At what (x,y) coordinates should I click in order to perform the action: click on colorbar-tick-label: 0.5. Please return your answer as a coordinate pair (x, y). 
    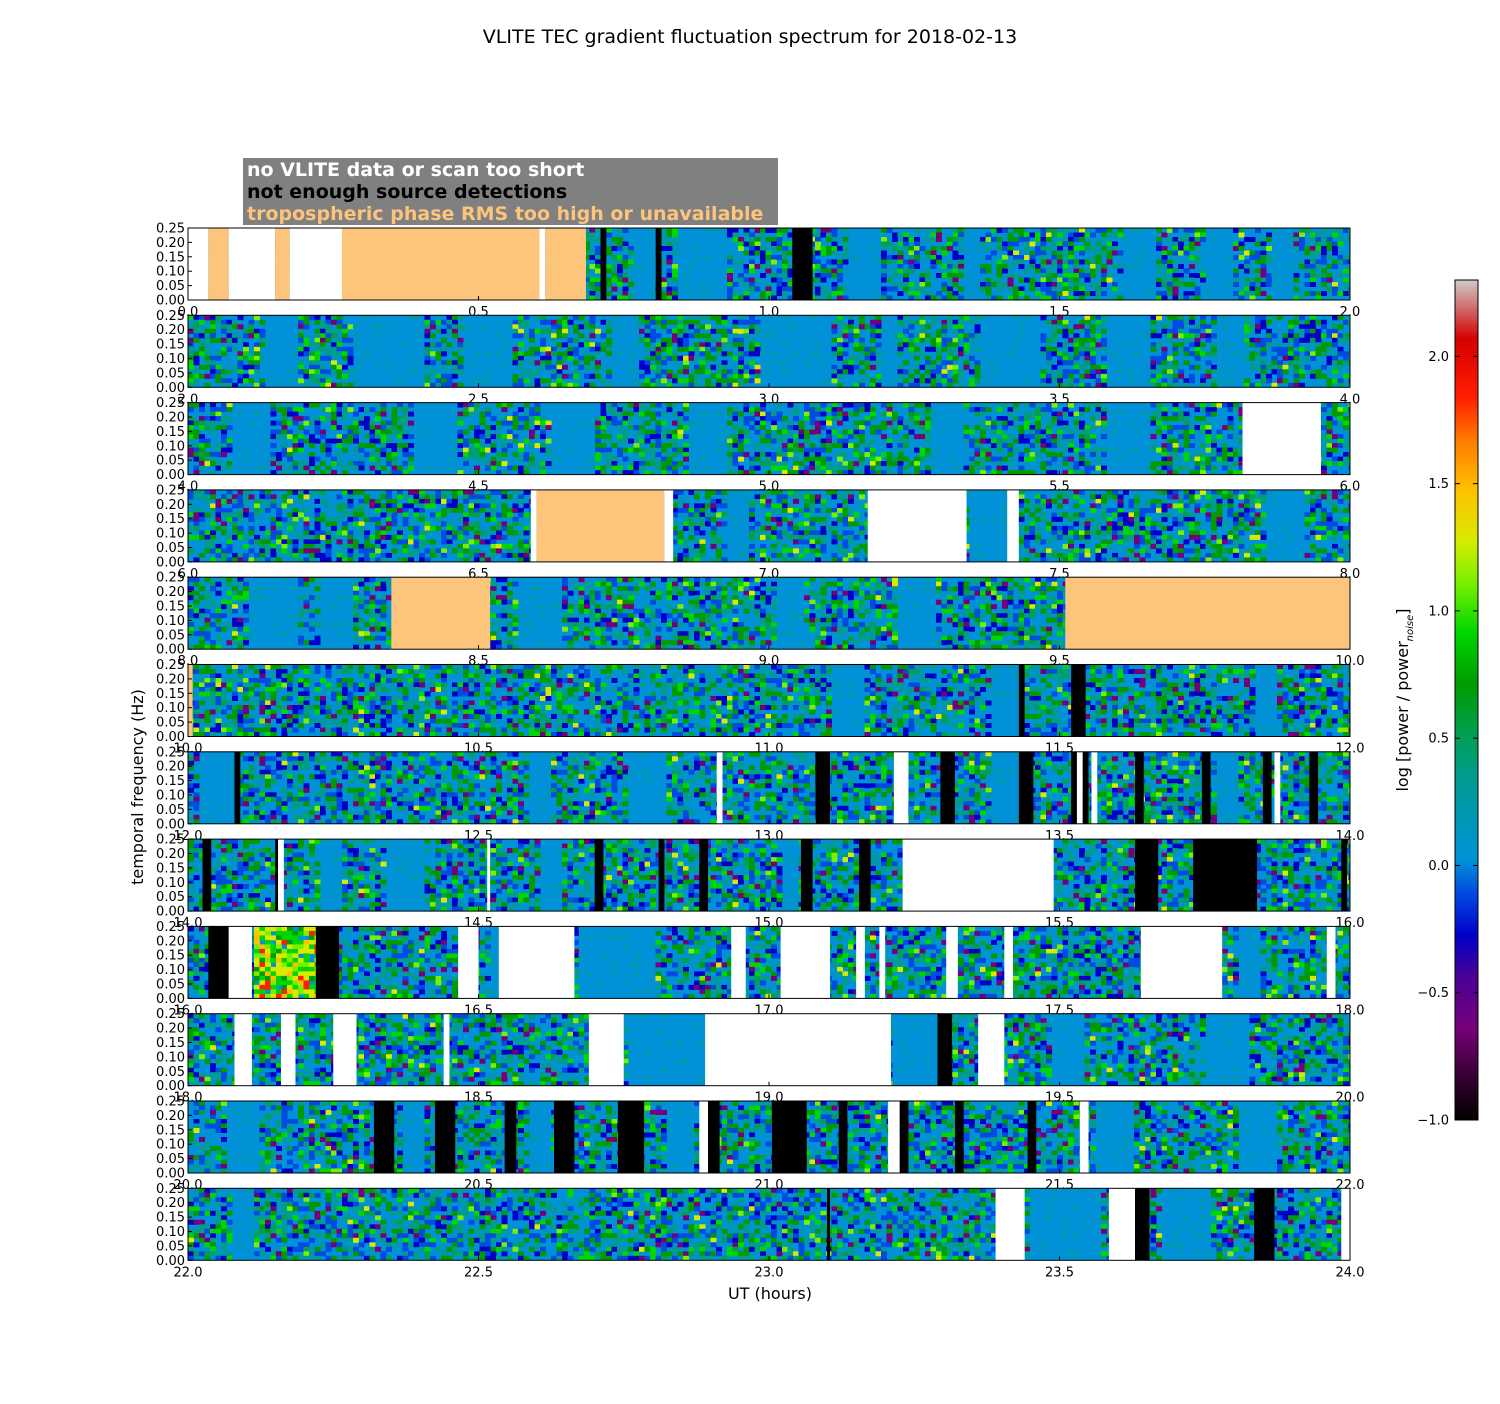
    Looking at the image, I should click on (1438, 739).